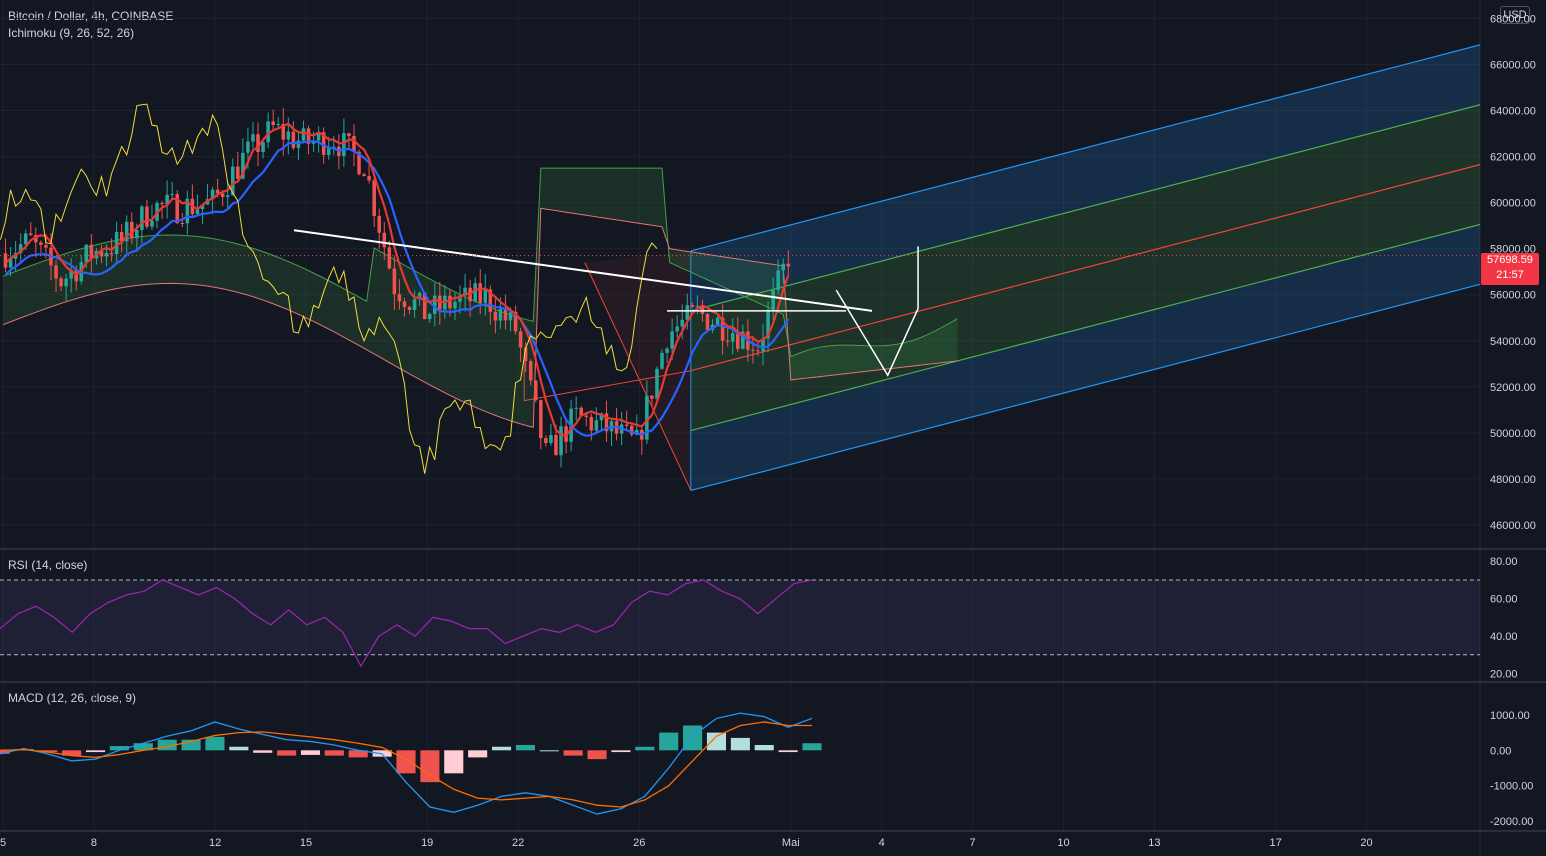 This screenshot has height=856, width=1546. I want to click on rsi-tick-label: 20.00, so click(1504, 675).